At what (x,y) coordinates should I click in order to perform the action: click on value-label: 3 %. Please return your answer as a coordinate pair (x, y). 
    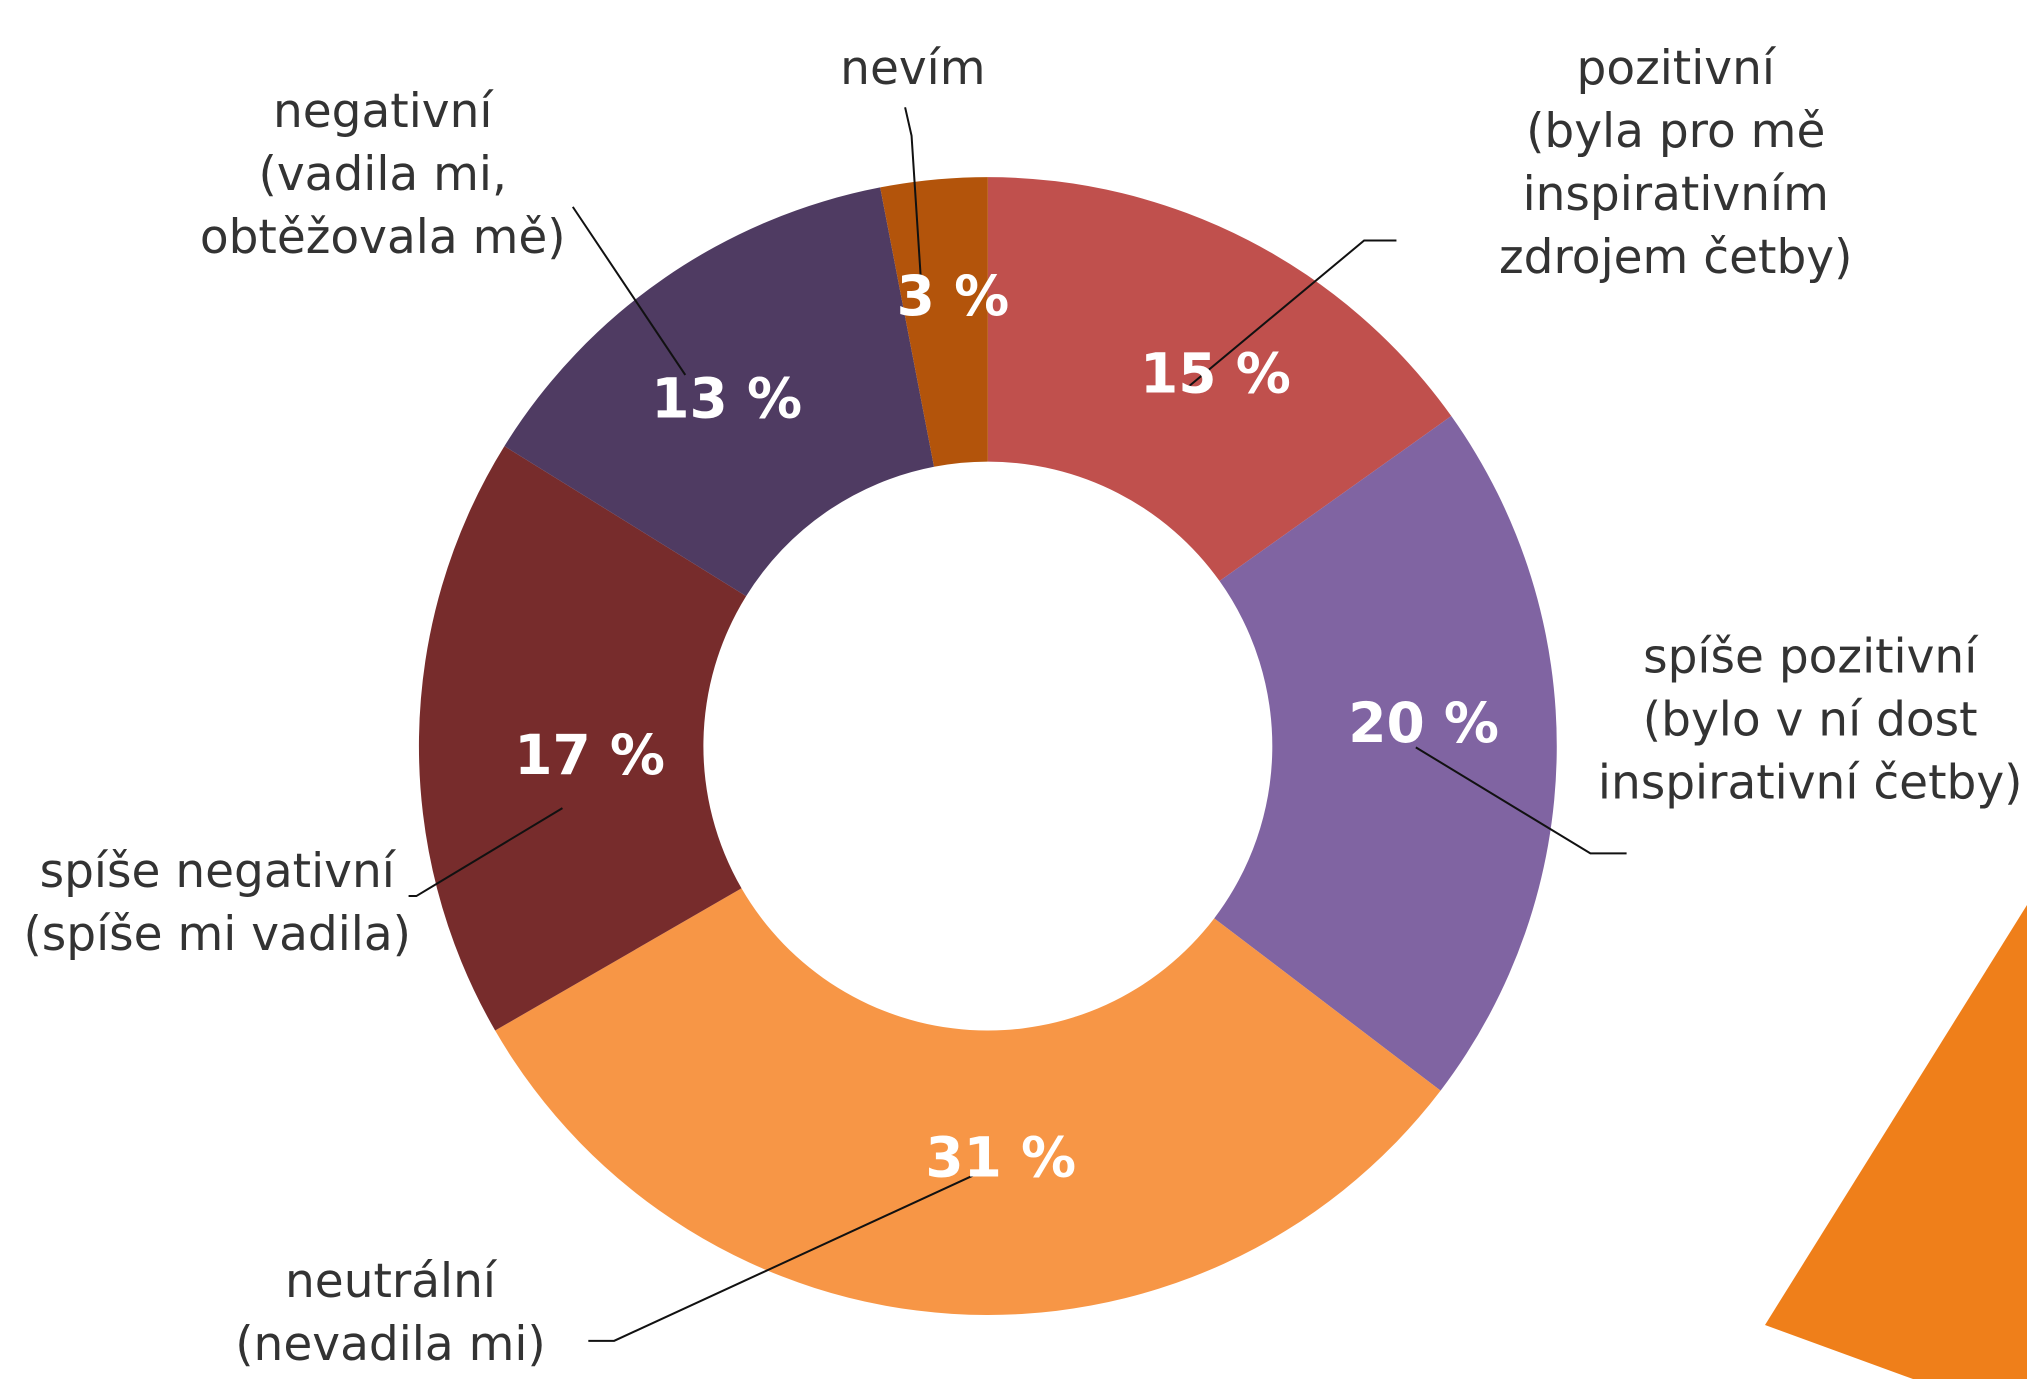
    Looking at the image, I should click on (953, 296).